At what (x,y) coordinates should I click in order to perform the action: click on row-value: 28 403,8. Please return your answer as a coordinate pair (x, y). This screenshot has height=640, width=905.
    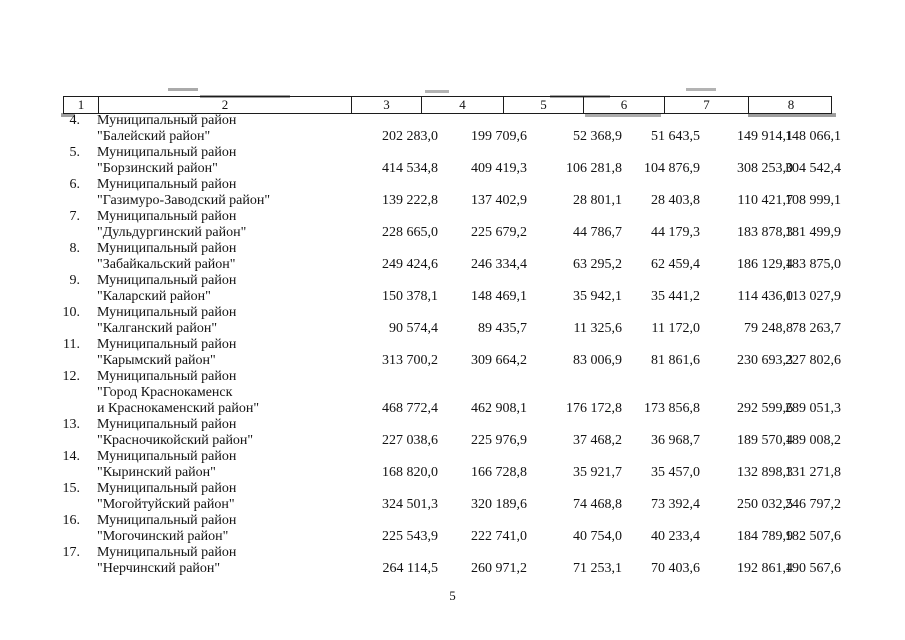
    Looking at the image, I should click on (675, 200).